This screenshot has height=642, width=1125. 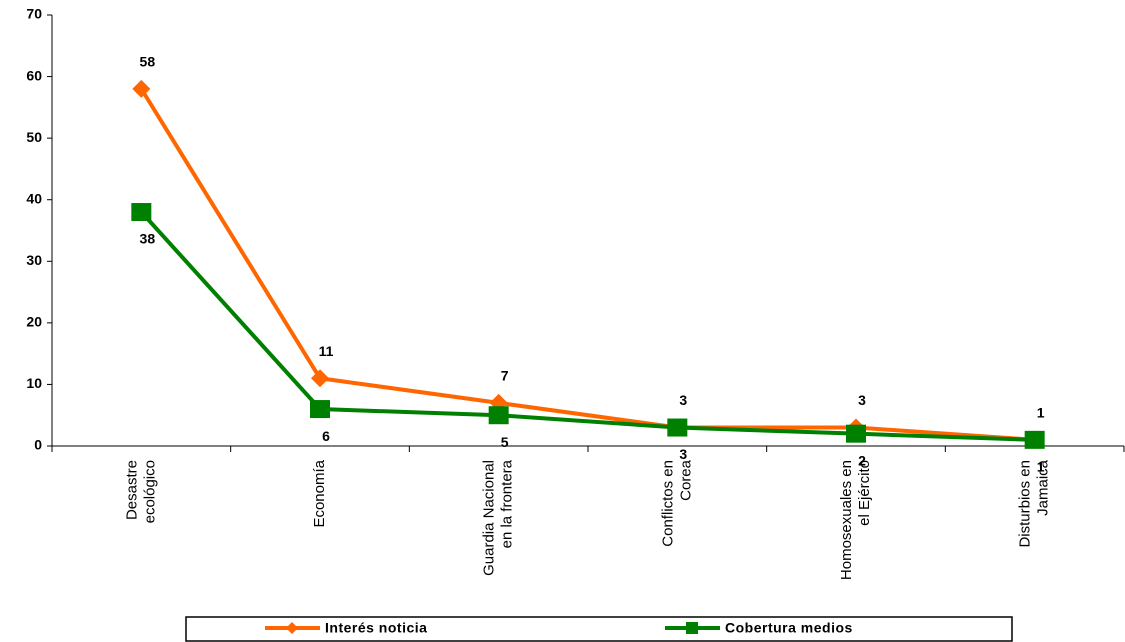 What do you see at coordinates (489, 518) in the screenshot?
I see `x-tick-label: Guardia Nacional` at bounding box center [489, 518].